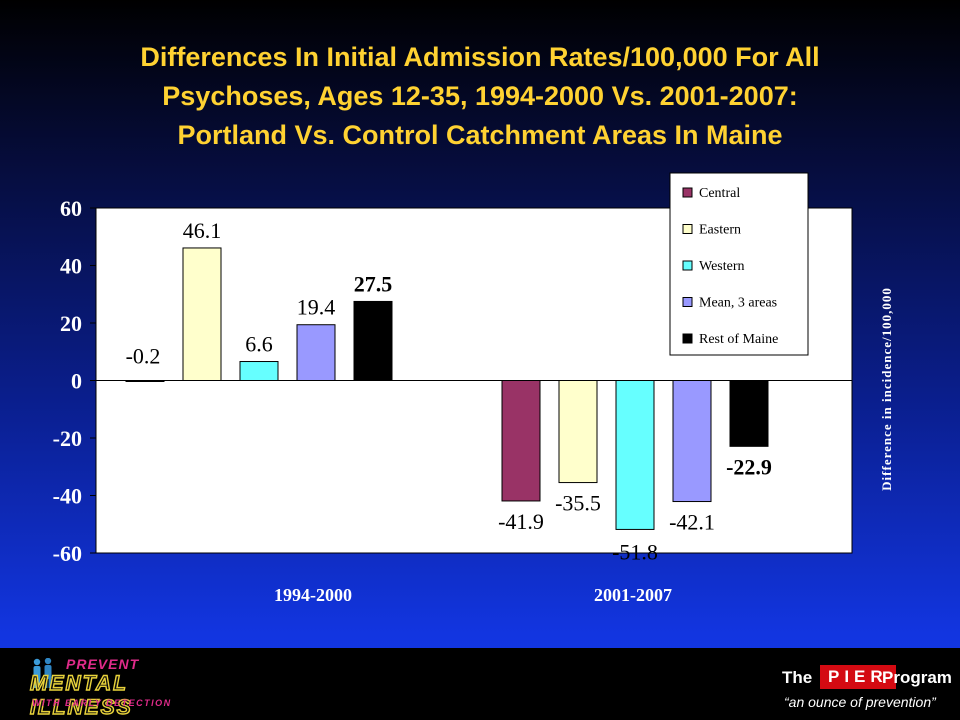 The width and height of the screenshot is (960, 720). What do you see at coordinates (692, 522) in the screenshot?
I see `data-label: -42.1` at bounding box center [692, 522].